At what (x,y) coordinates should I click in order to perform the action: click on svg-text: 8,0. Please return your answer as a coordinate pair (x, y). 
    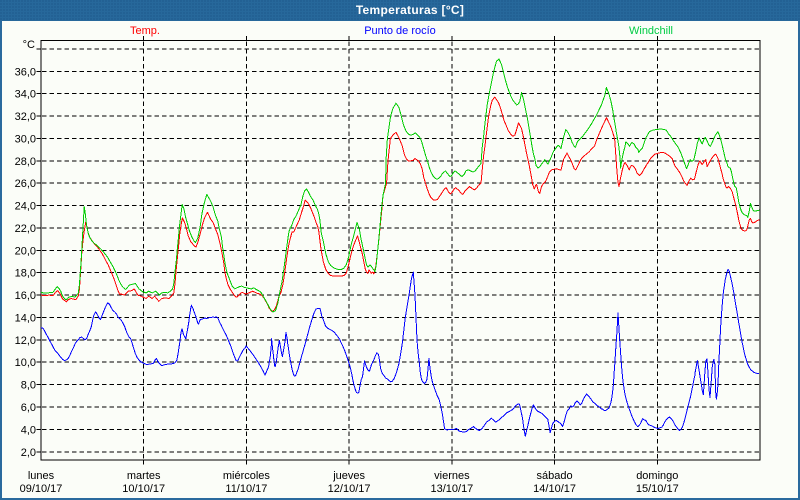
    Looking at the image, I should click on (28, 386).